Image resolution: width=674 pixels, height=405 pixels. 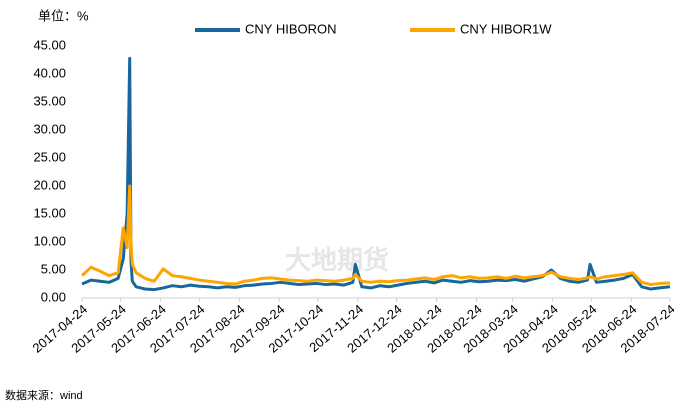 What do you see at coordinates (49, 72) in the screenshot?
I see `y-tick-label: 40.00` at bounding box center [49, 72].